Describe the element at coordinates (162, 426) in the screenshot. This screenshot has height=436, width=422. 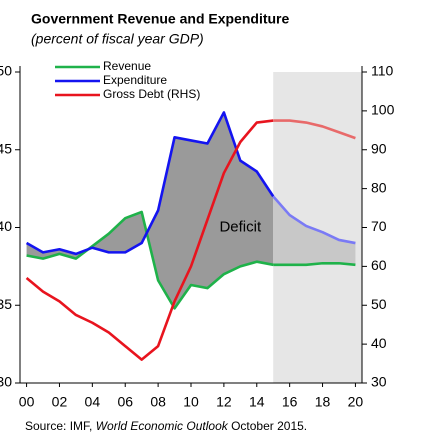
I see `source-publication: World Economic Outlook` at that location.